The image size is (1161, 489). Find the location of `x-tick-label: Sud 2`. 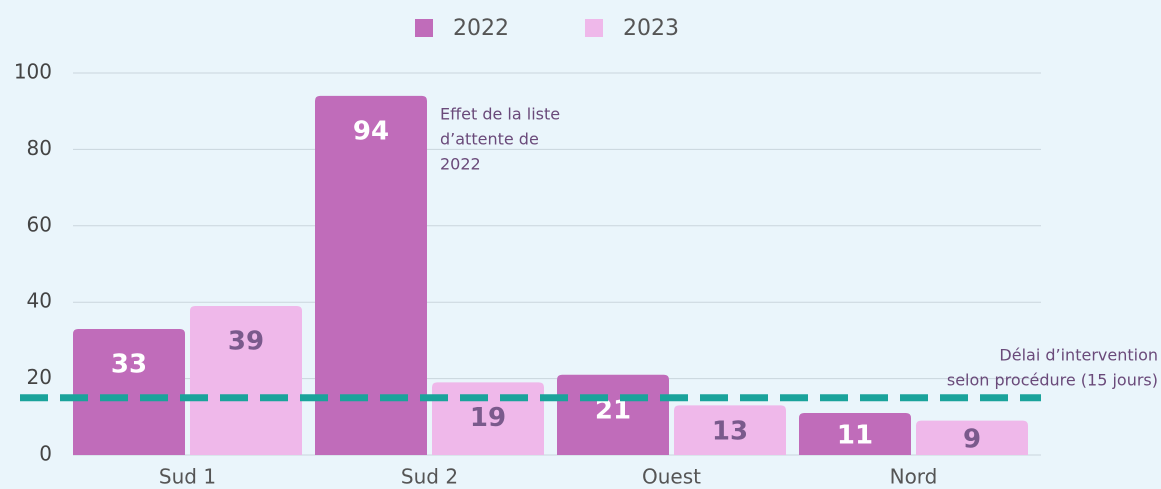

x-tick-label: Sud 2 is located at coordinates (429, 477).